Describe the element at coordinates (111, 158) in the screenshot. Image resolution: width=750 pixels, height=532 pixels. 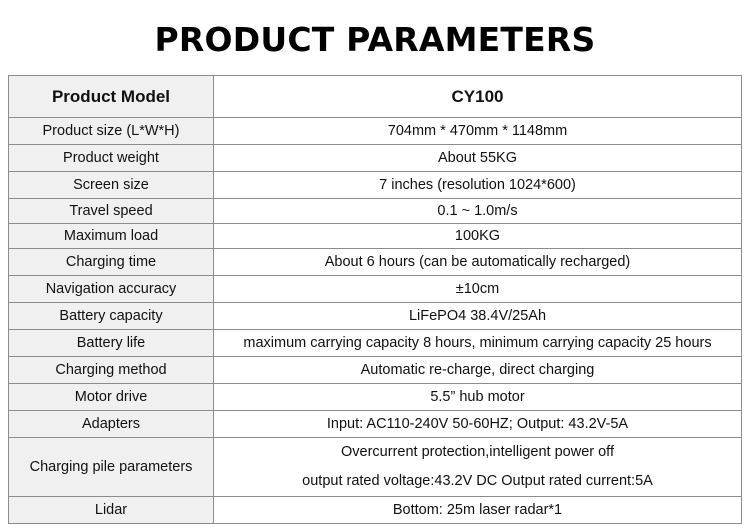
I see `param-label: Product weight` at that location.